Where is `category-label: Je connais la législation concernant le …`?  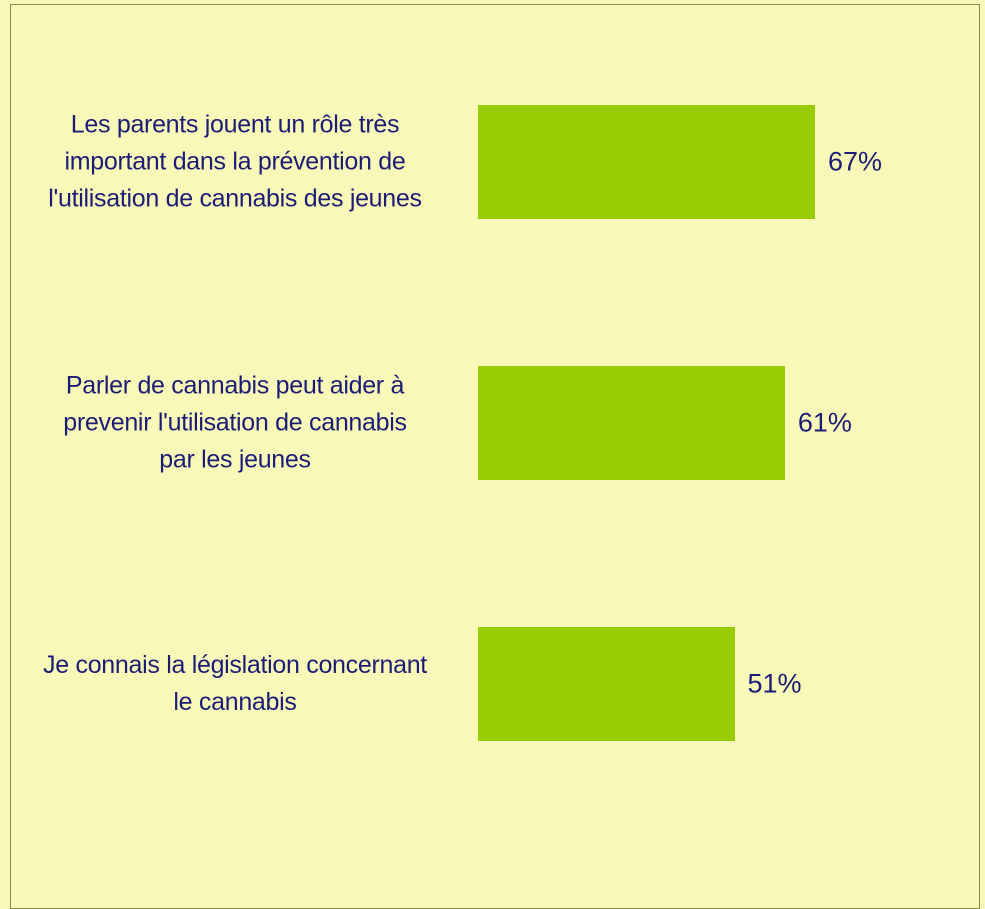 category-label: Je connais la législation concernant le … is located at coordinates (235, 683).